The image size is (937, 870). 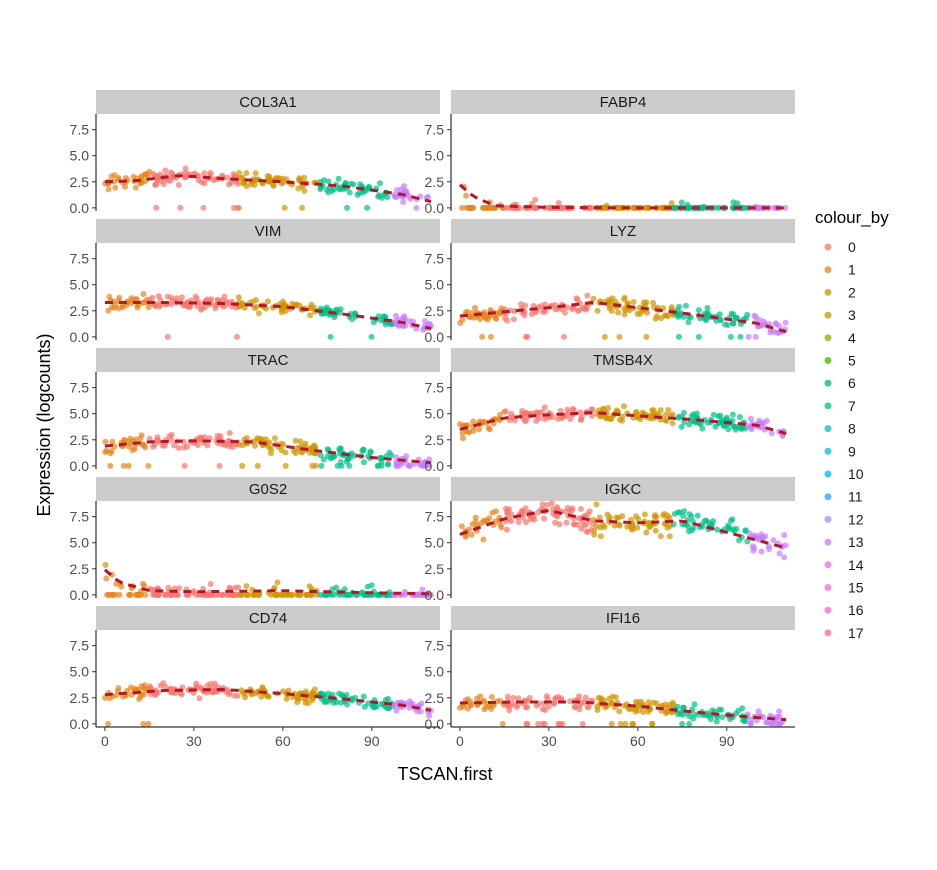 What do you see at coordinates (623, 360) in the screenshot?
I see `facet-strip-label: TMSB4X` at bounding box center [623, 360].